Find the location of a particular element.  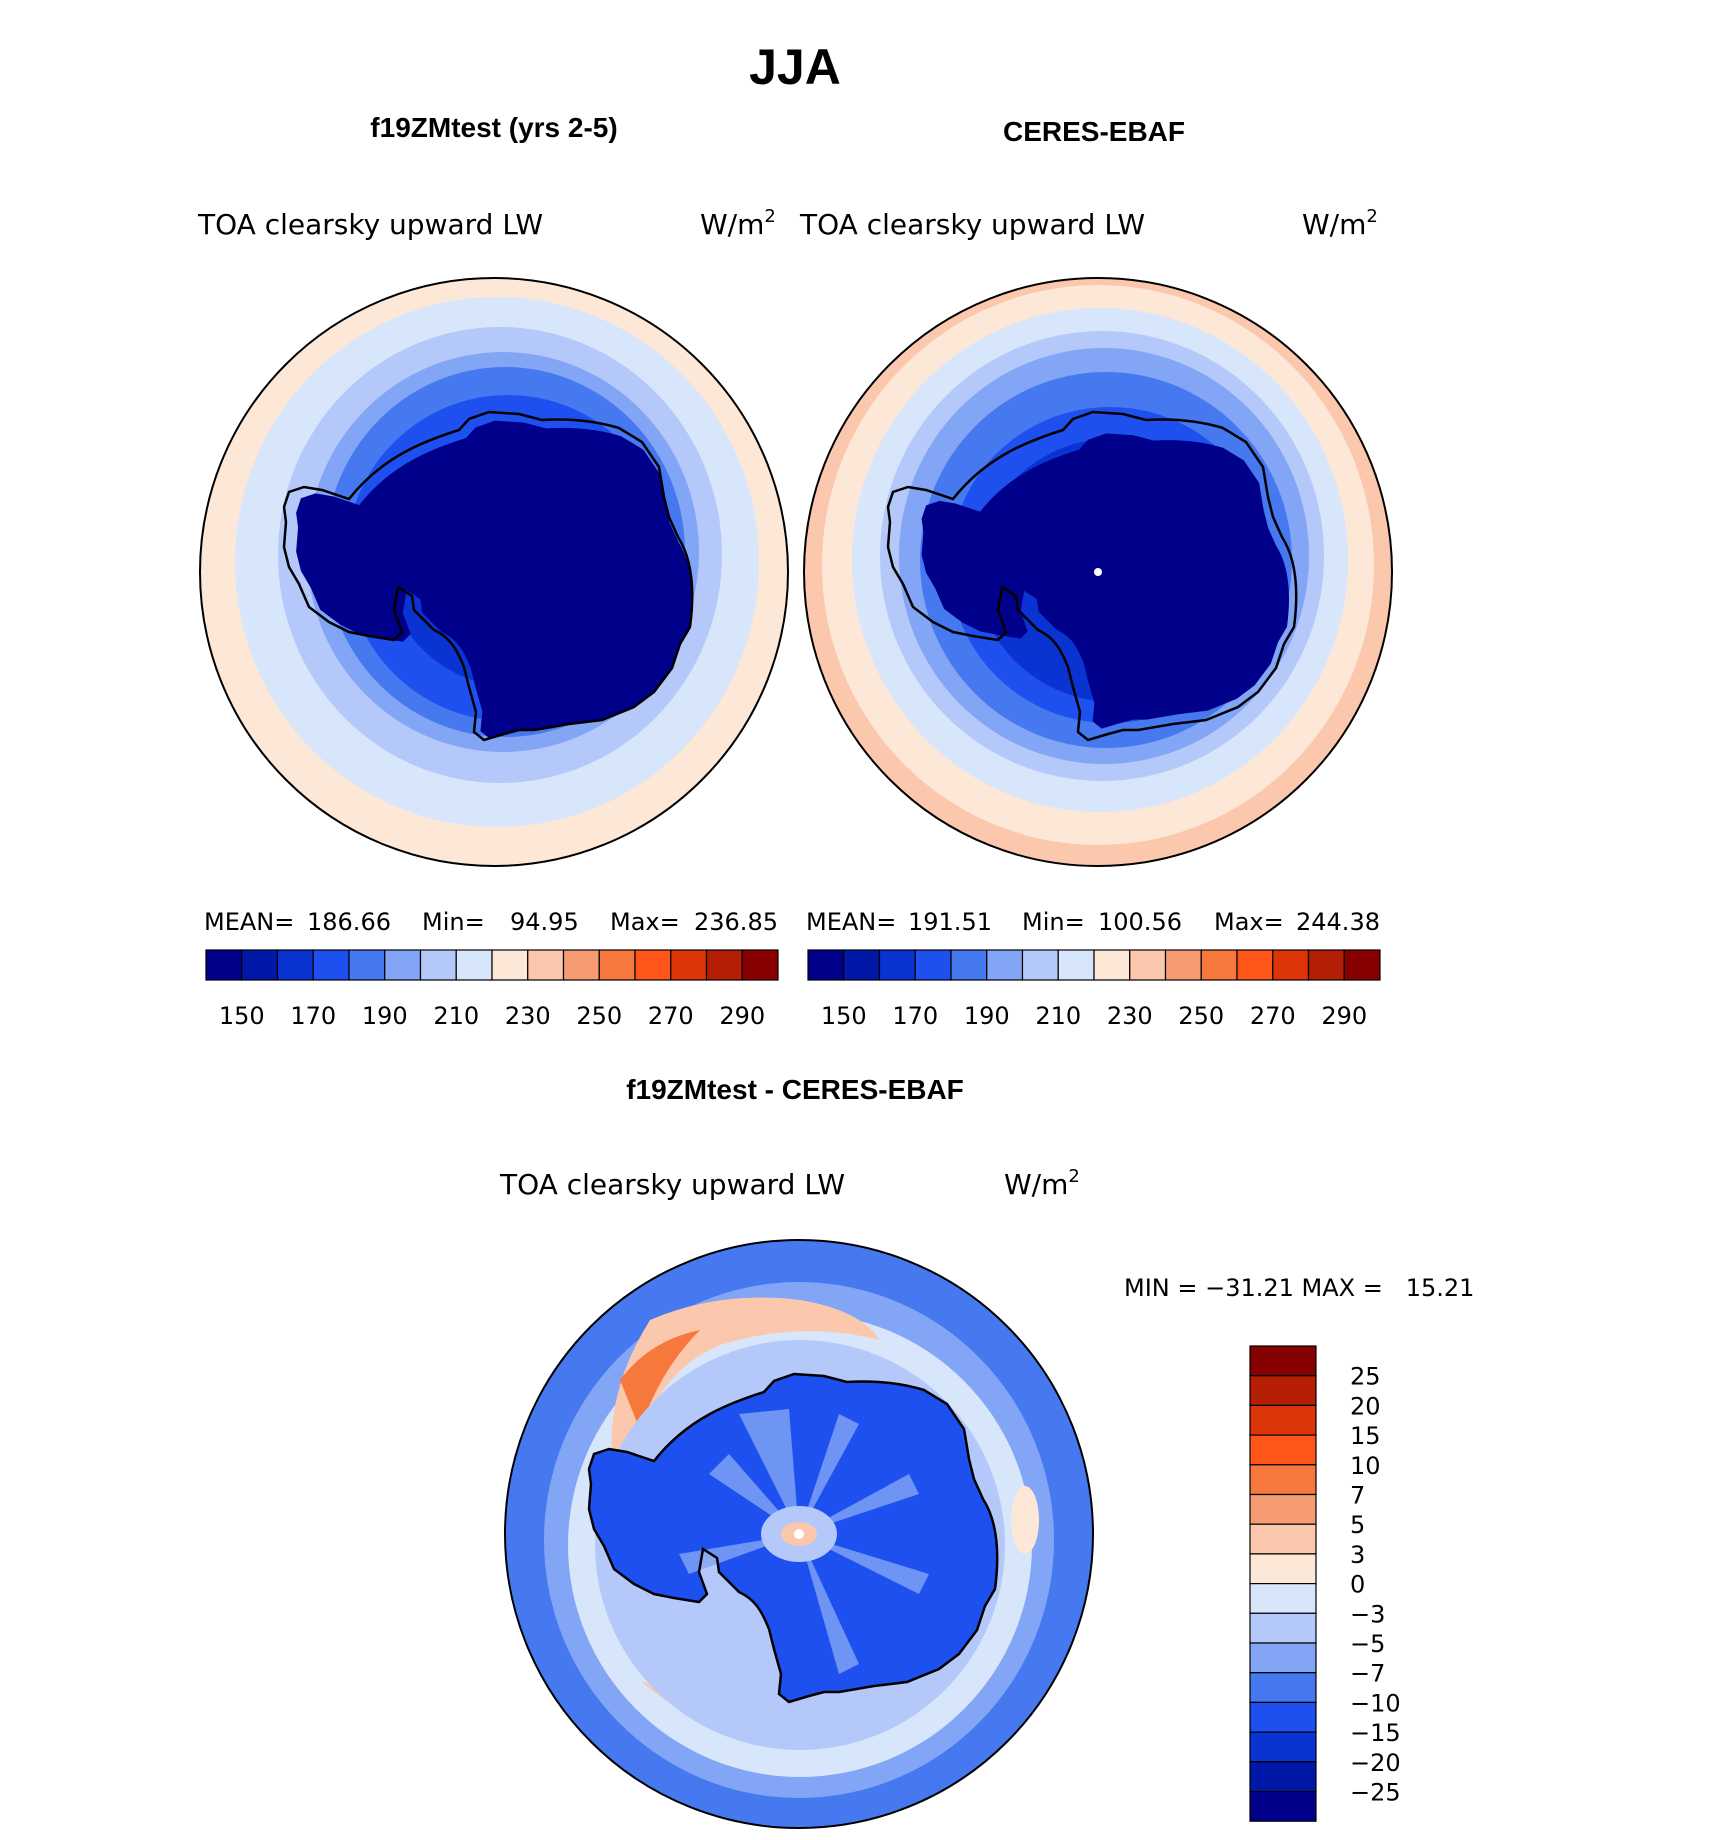

right-colorbar-tick-label: 290 is located at coordinates (1344, 1016).